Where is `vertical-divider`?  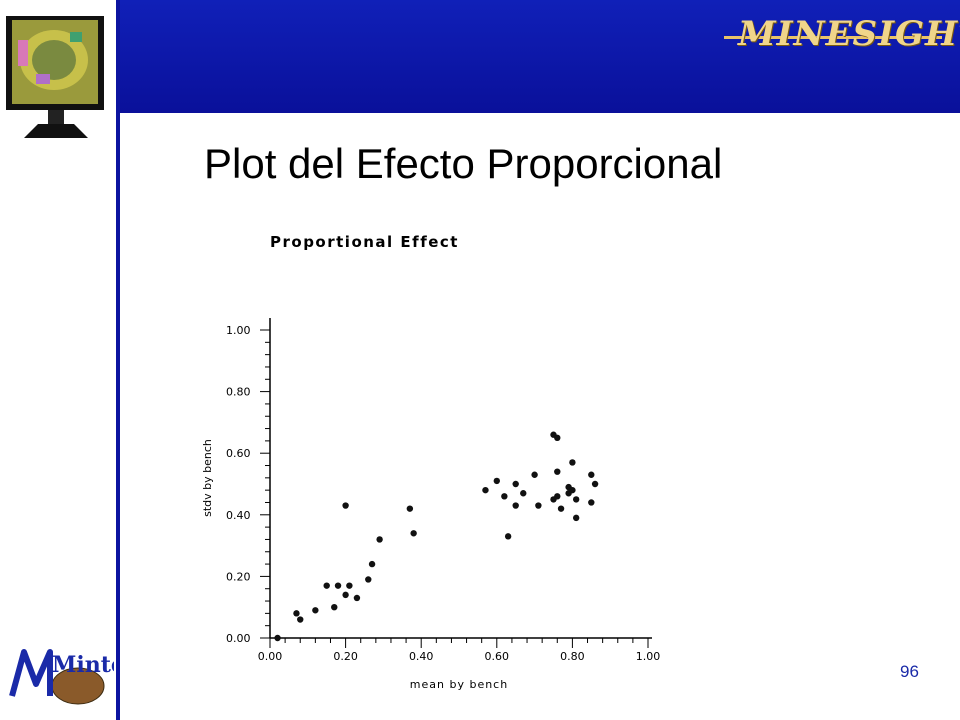 vertical-divider is located at coordinates (118, 360).